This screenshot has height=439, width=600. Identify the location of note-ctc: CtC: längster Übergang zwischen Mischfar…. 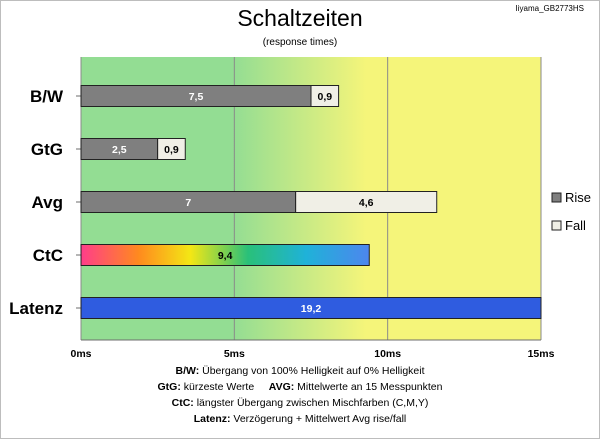
(300, 403).